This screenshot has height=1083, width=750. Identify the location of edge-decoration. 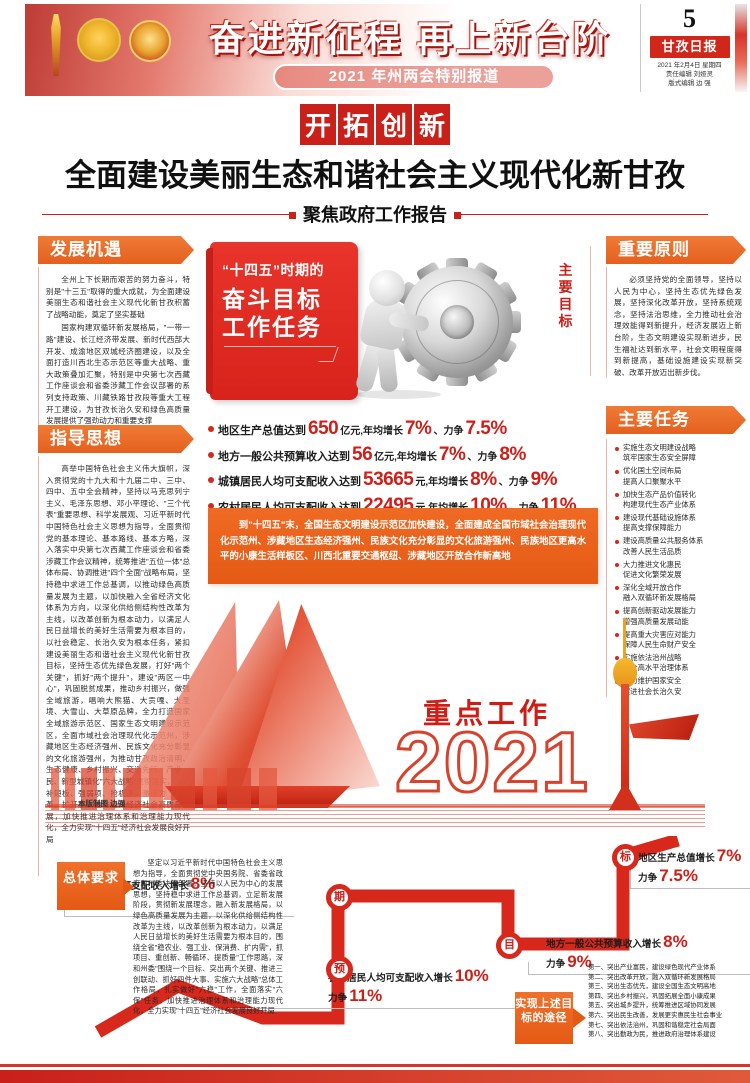
(741, 48).